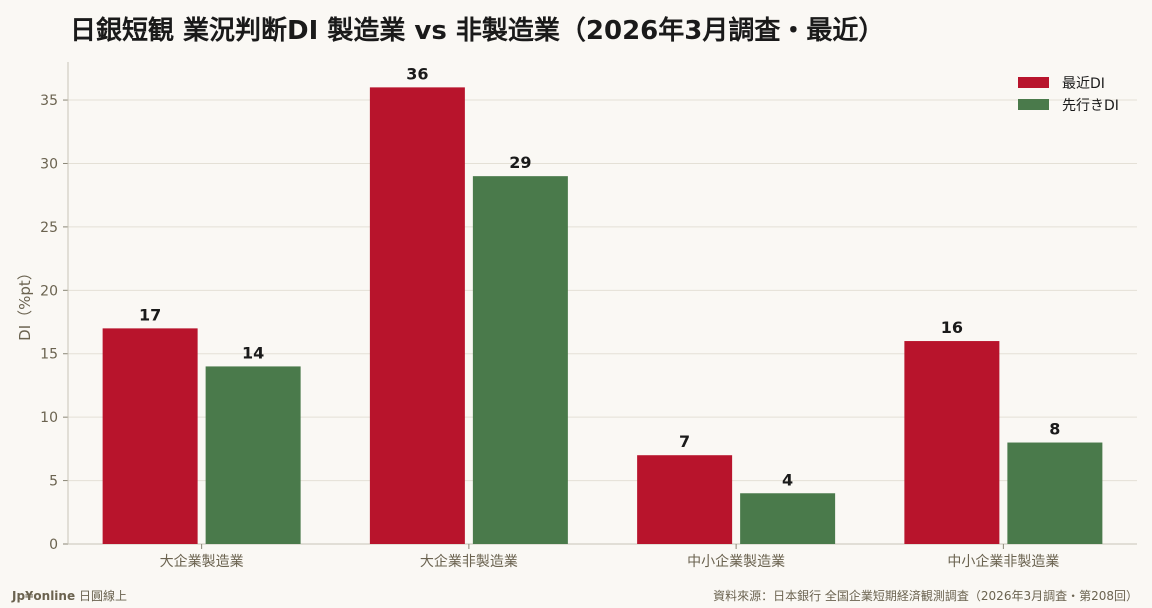  I want to click on data-label: 16, so click(952, 327).